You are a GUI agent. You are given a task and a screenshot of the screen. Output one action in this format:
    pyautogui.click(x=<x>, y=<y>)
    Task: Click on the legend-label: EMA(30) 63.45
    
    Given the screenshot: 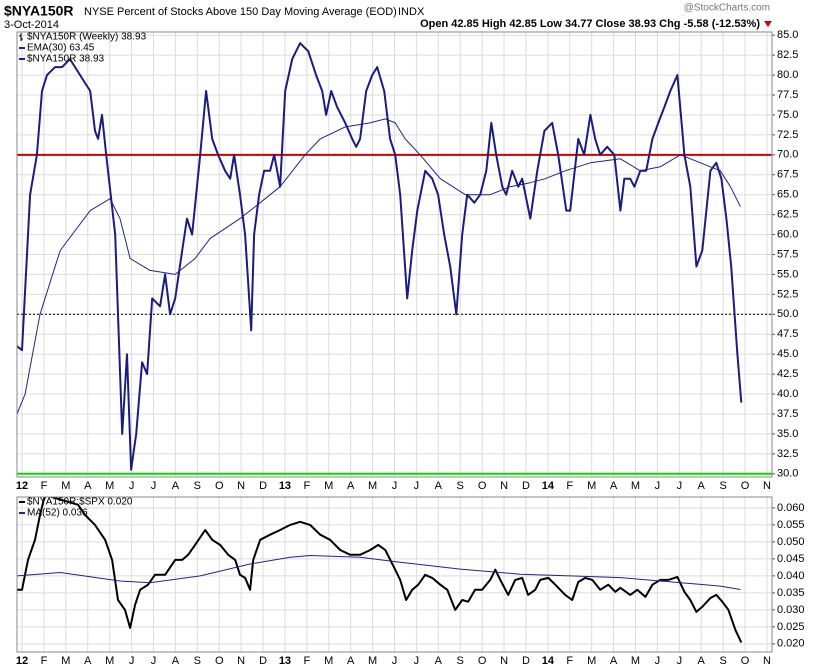 What is the action you would take?
    pyautogui.click(x=61, y=48)
    